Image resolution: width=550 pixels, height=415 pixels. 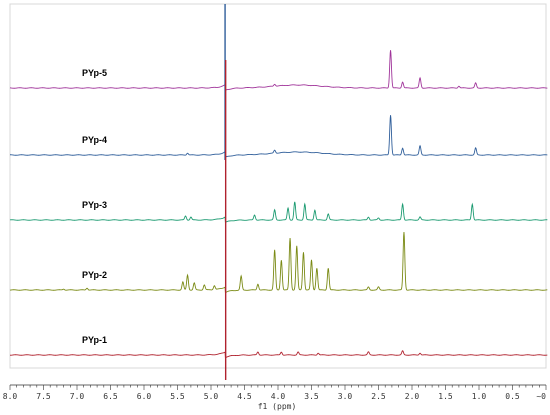 I want to click on x-tick-label: 8.0, so click(x=10, y=396).